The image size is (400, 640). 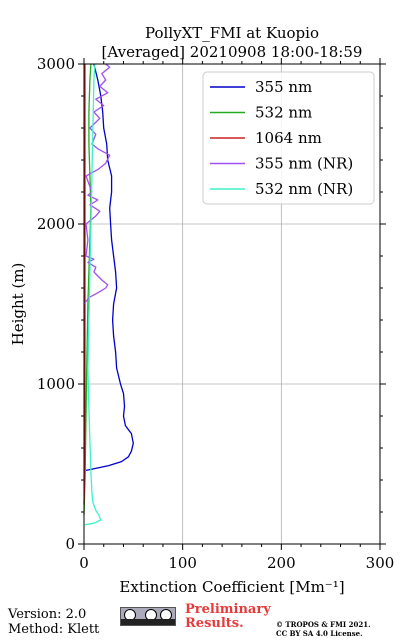 I want to click on preliminary-notice: Preliminary Results., so click(x=228, y=617).